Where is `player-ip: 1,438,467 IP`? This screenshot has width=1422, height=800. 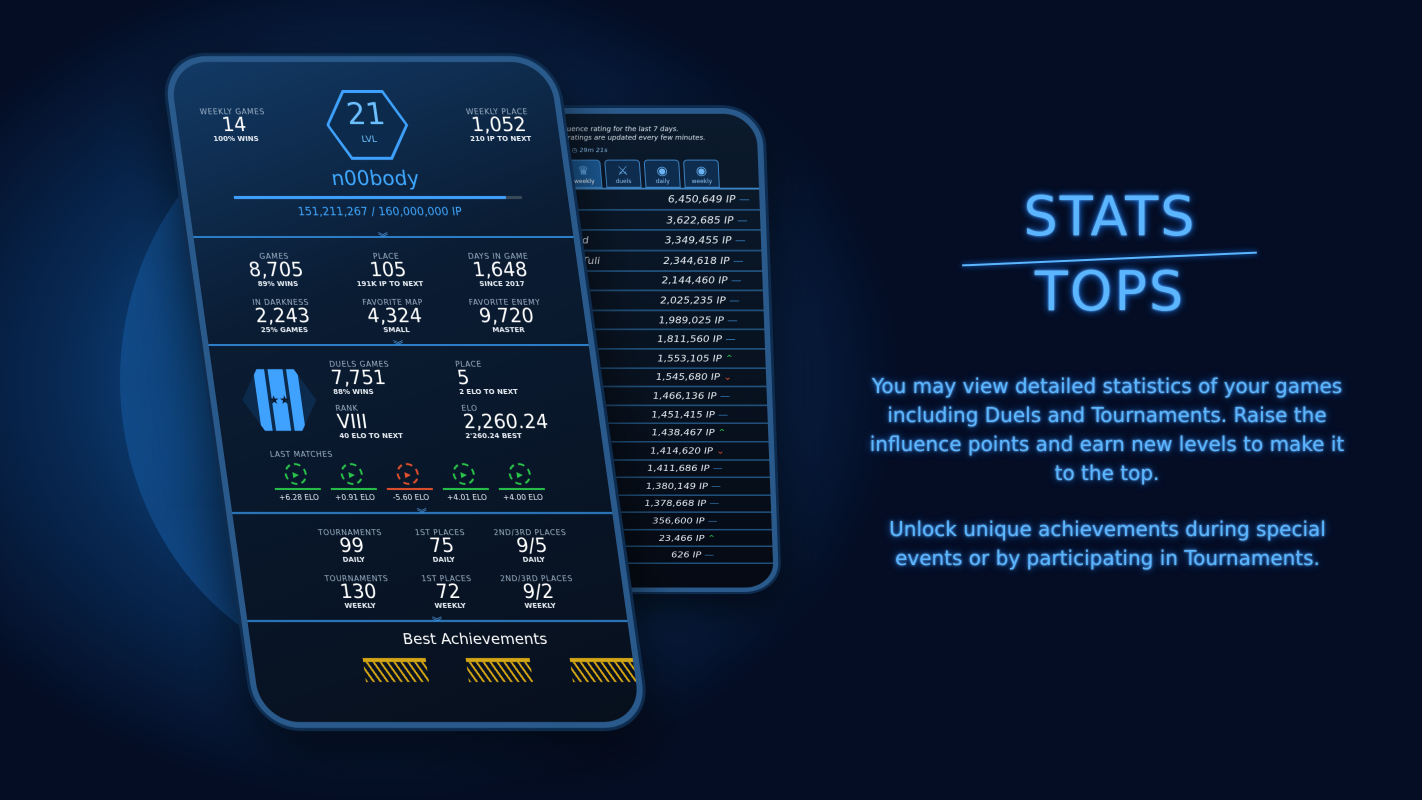
player-ip: 1,438,467 IP is located at coordinates (683, 432).